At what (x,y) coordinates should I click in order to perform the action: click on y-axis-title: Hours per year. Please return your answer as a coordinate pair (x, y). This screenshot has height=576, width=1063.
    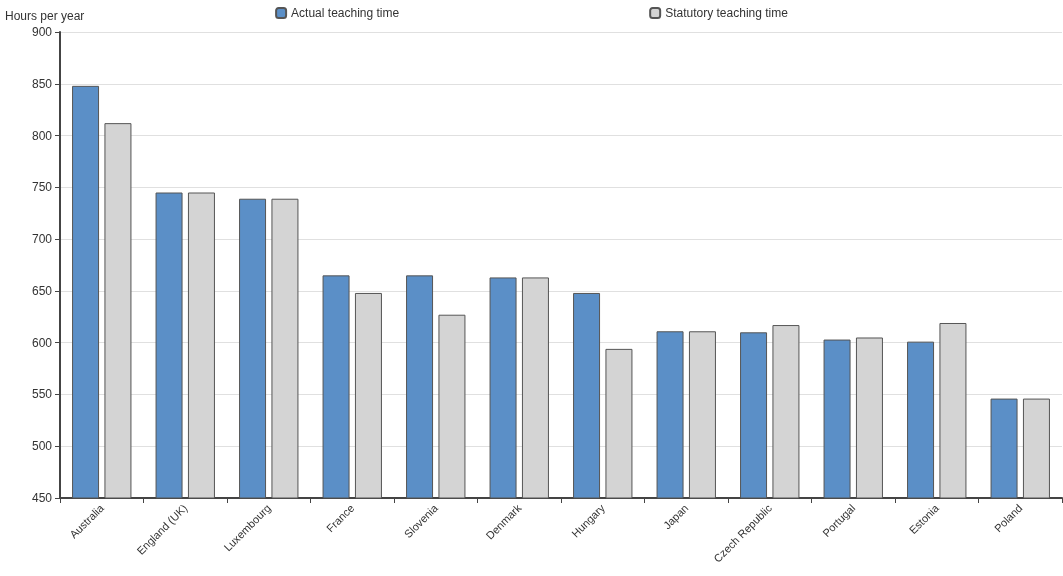
    Looking at the image, I should click on (45, 16).